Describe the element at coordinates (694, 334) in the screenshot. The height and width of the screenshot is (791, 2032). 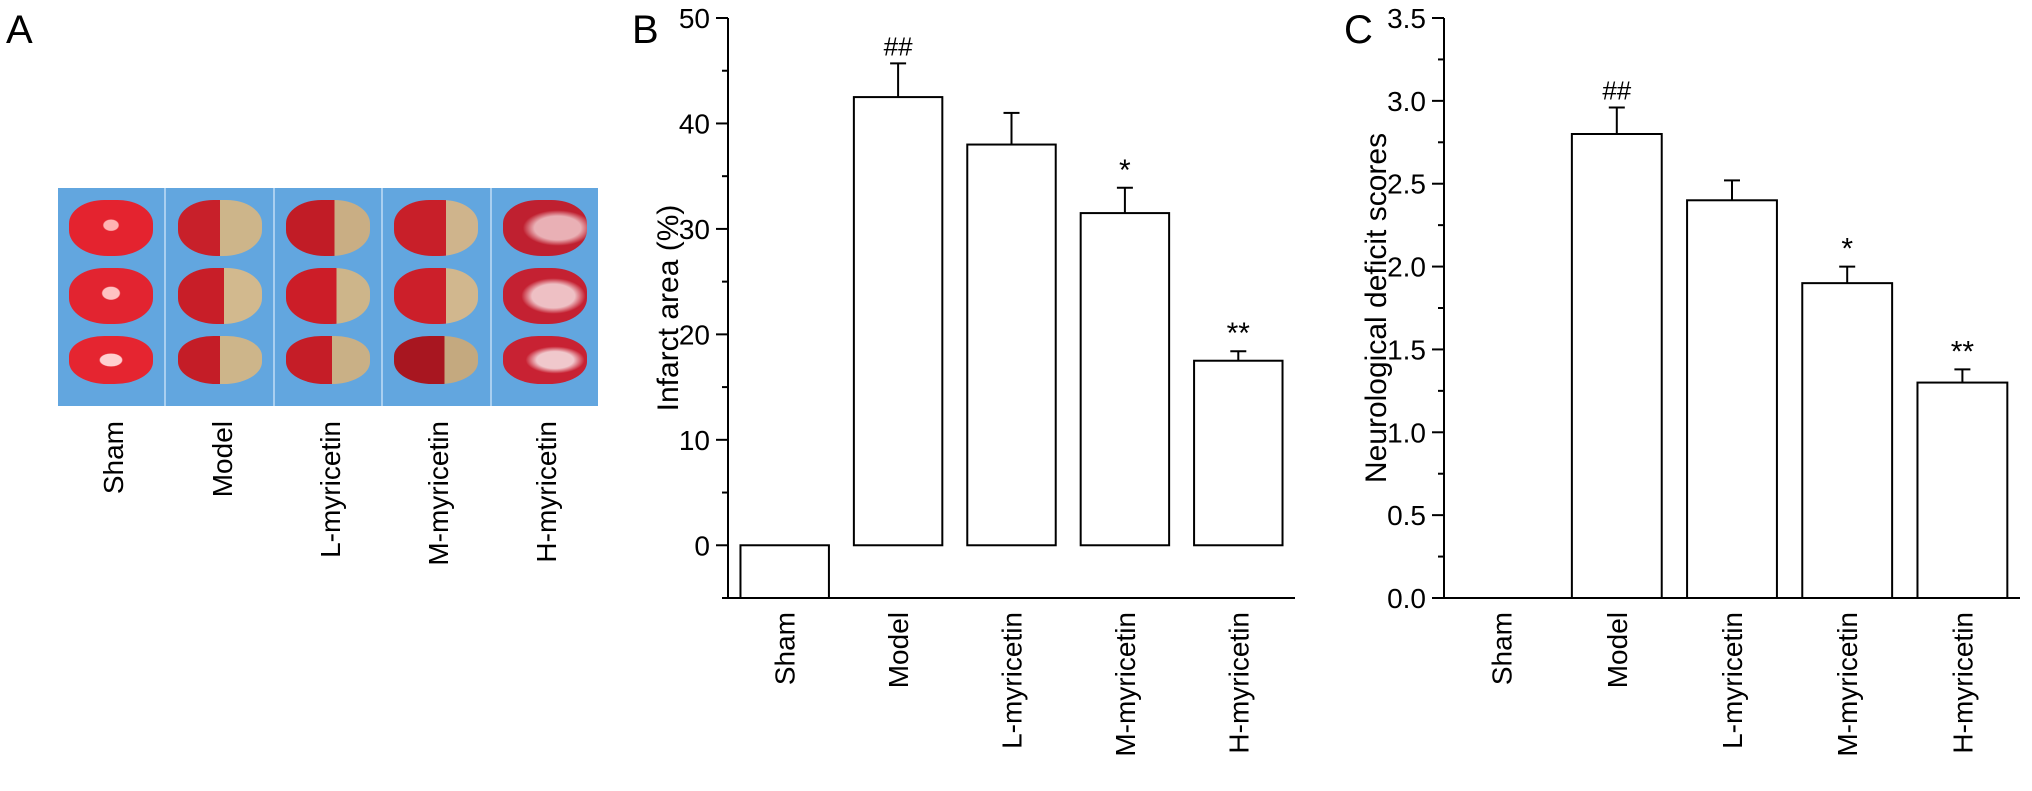
I see `y-tick-label: 20` at that location.